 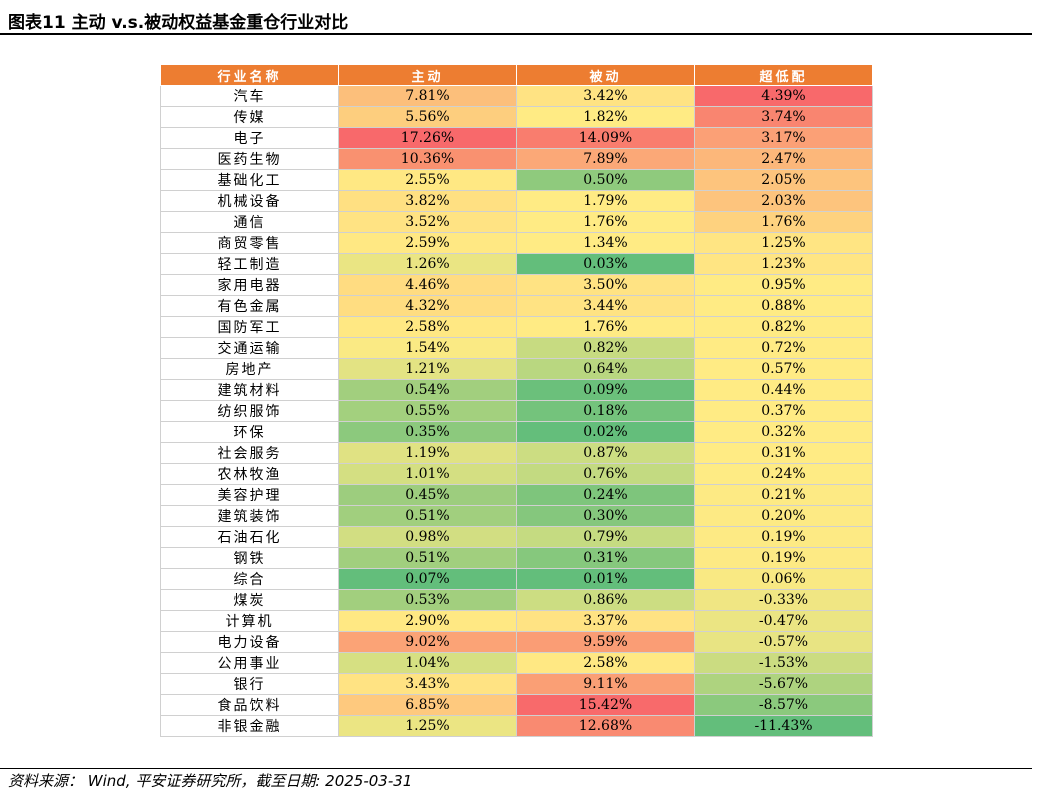 I want to click on overweight-cell: 0.31%, so click(x=783, y=453).